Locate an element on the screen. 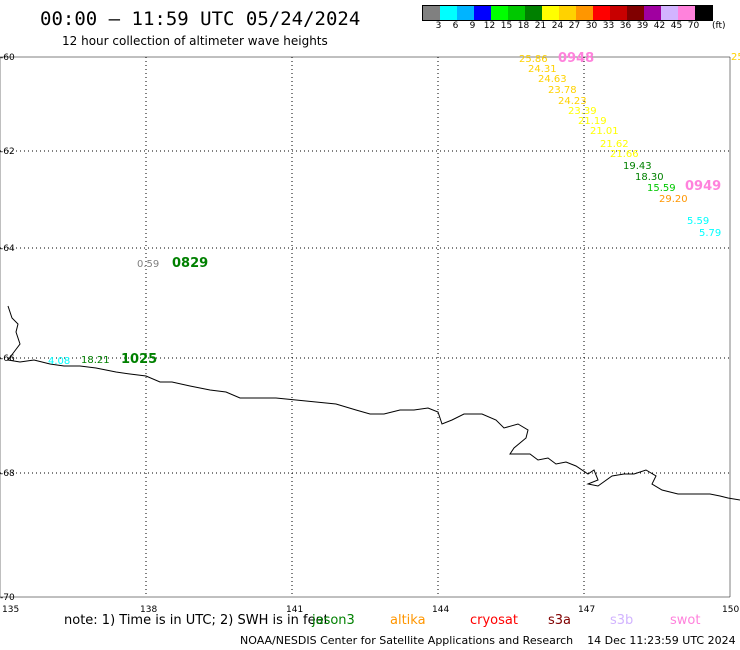  legend-tick-label: 42 is located at coordinates (659, 26).